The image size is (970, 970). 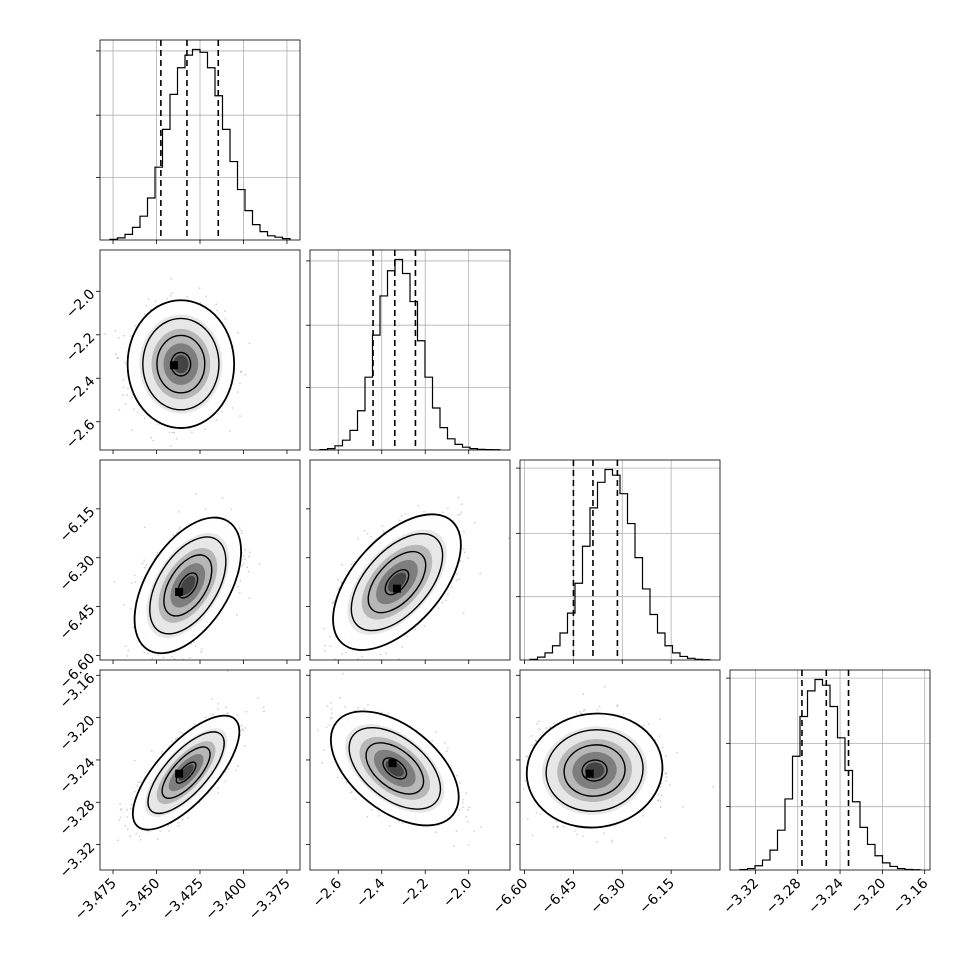 What do you see at coordinates (560, 897) in the screenshot?
I see `x-tick-label-2-1: −6.45` at bounding box center [560, 897].